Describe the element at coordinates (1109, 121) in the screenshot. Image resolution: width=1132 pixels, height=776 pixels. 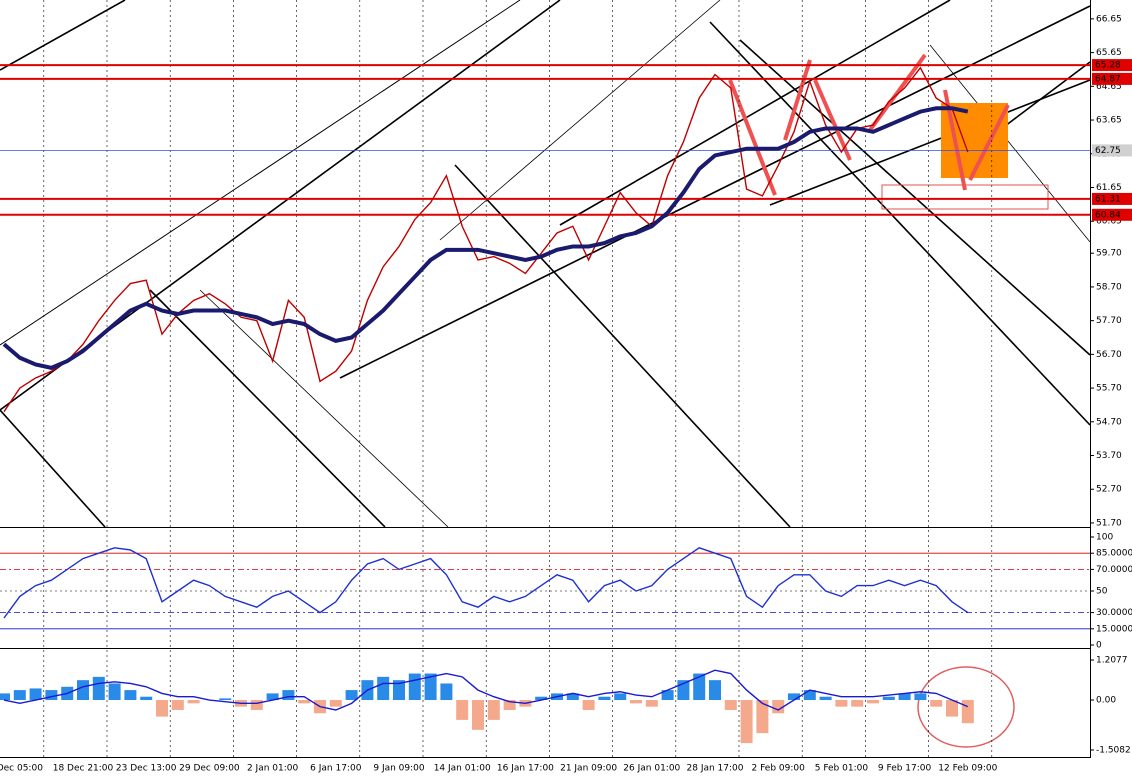
I see `y-tick-label: 63.65` at that location.